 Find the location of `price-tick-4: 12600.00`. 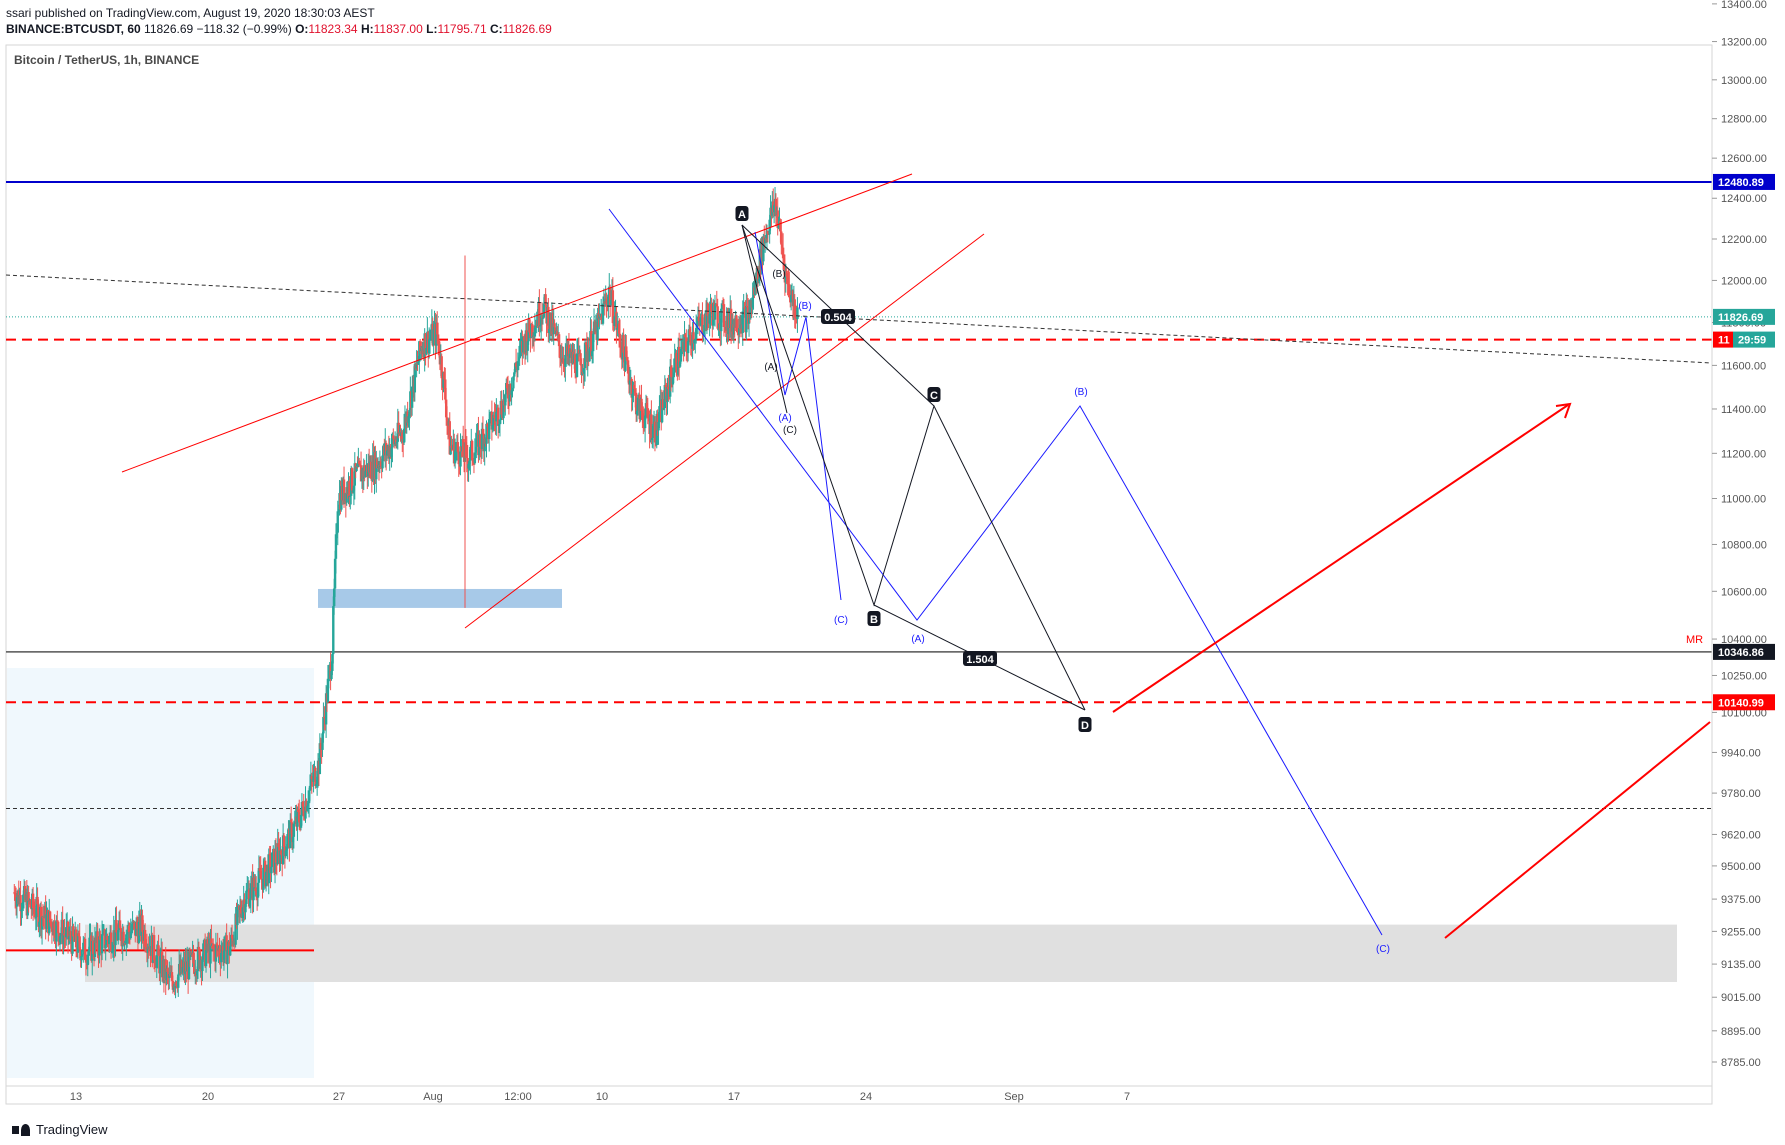

price-tick-4: 12600.00 is located at coordinates (1744, 159).